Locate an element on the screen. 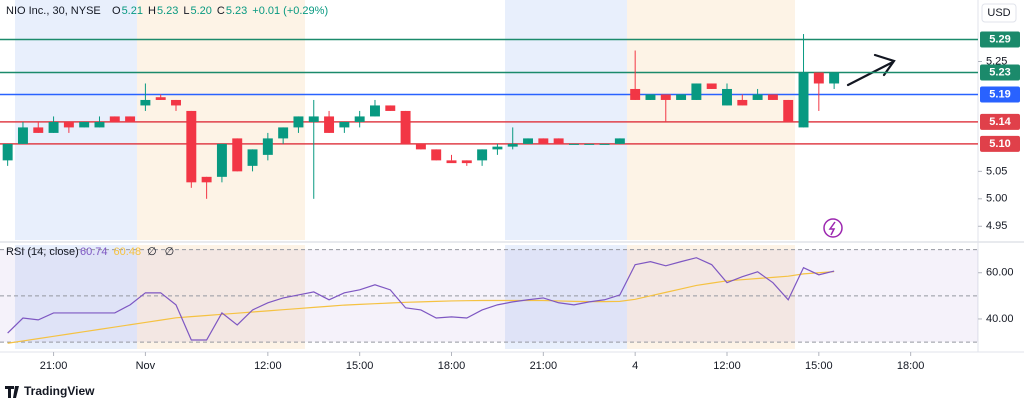  rsi-line is located at coordinates (421, 307).